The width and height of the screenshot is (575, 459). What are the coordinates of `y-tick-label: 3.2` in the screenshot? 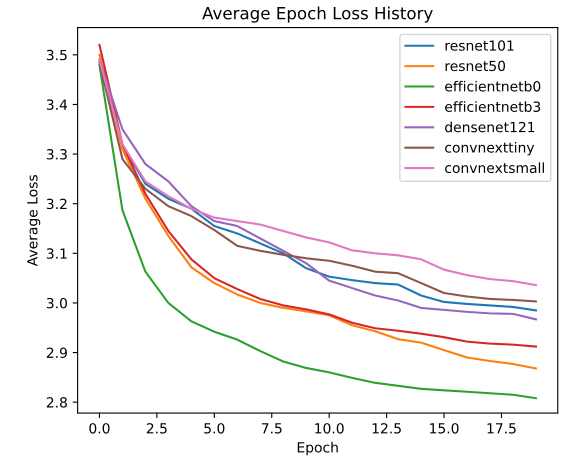 It's located at (56, 204).